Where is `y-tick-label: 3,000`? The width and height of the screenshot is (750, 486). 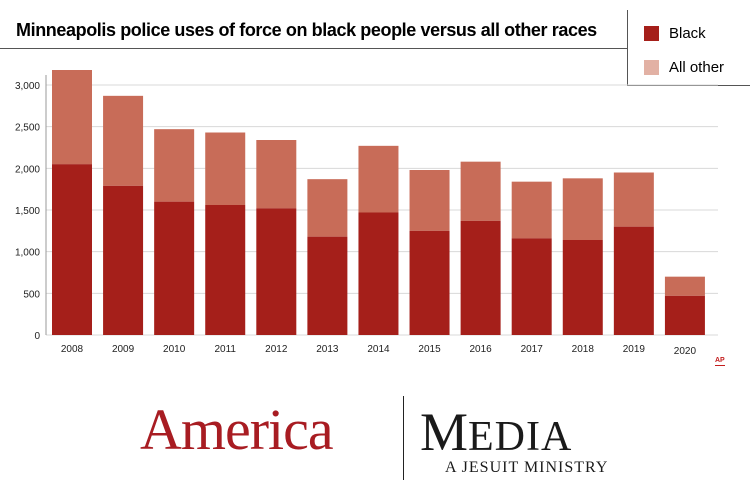
y-tick-label: 3,000 is located at coordinates (27, 86).